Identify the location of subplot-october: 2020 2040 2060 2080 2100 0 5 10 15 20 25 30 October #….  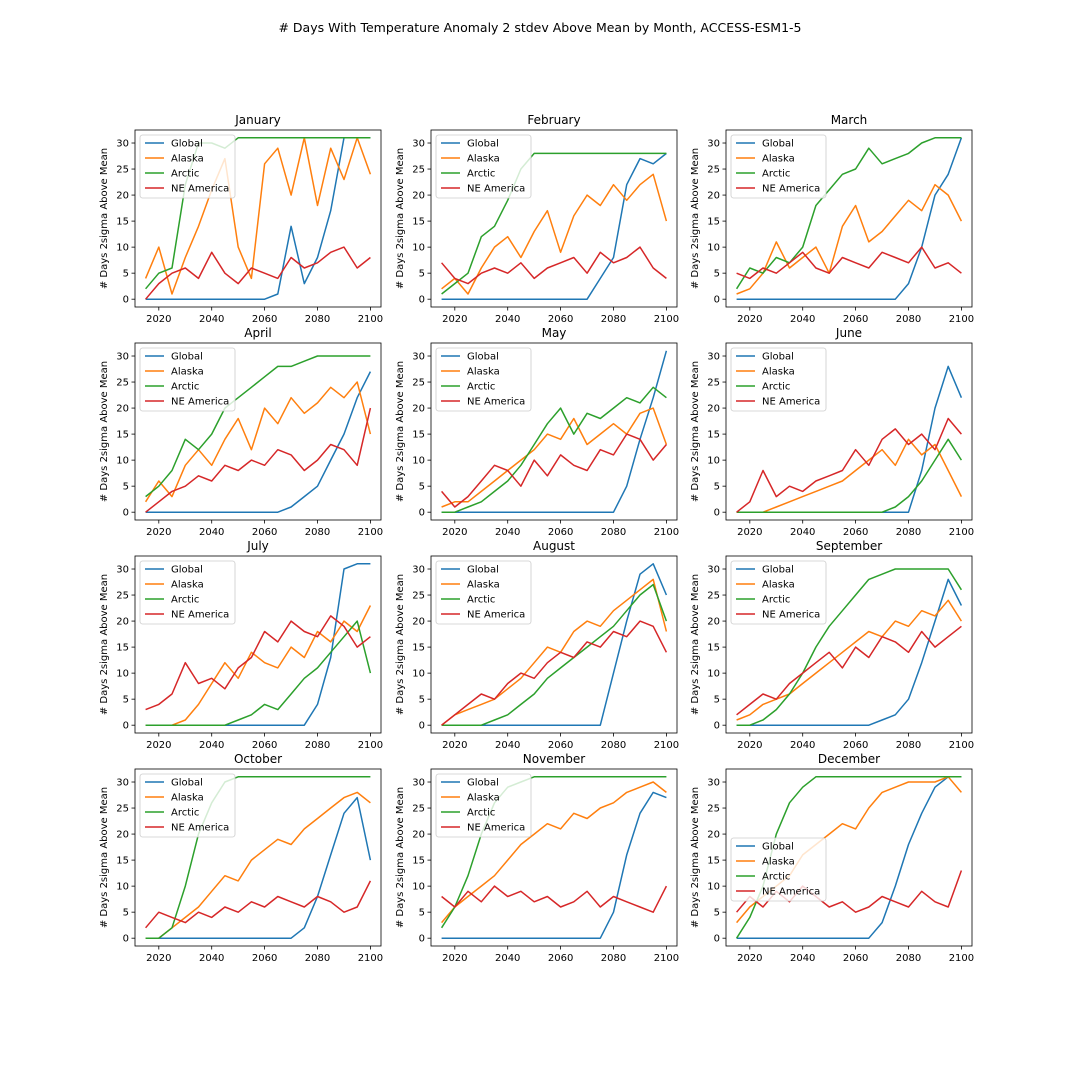
(241, 858).